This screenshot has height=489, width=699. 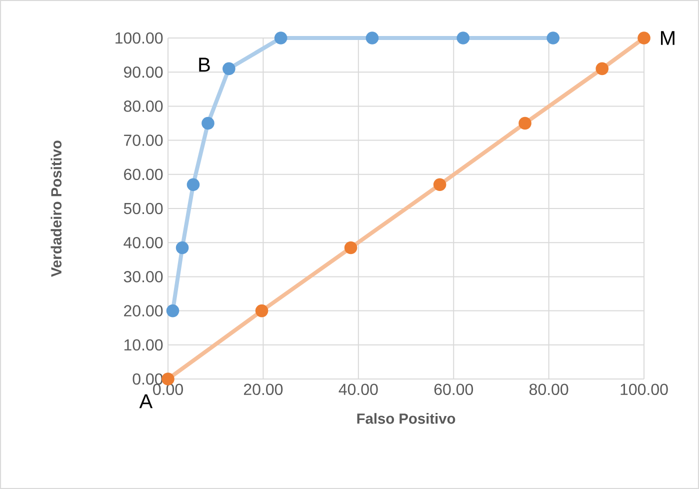 I want to click on annotation: B, so click(x=204, y=65).